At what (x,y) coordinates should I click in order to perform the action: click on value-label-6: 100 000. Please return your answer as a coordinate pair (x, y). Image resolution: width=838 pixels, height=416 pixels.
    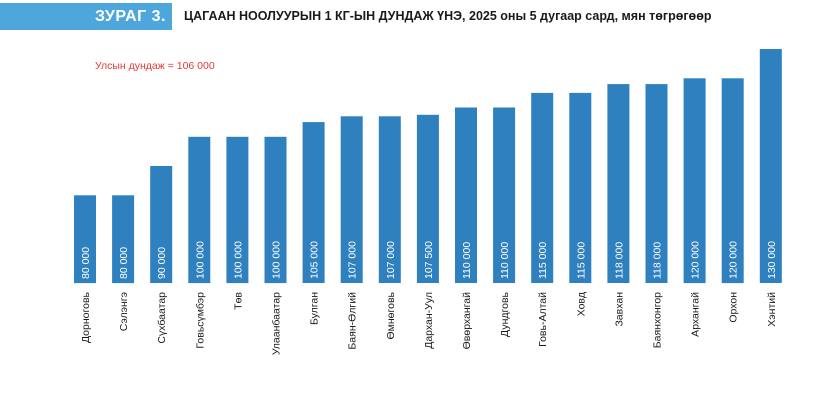
    Looking at the image, I should click on (277, 260).